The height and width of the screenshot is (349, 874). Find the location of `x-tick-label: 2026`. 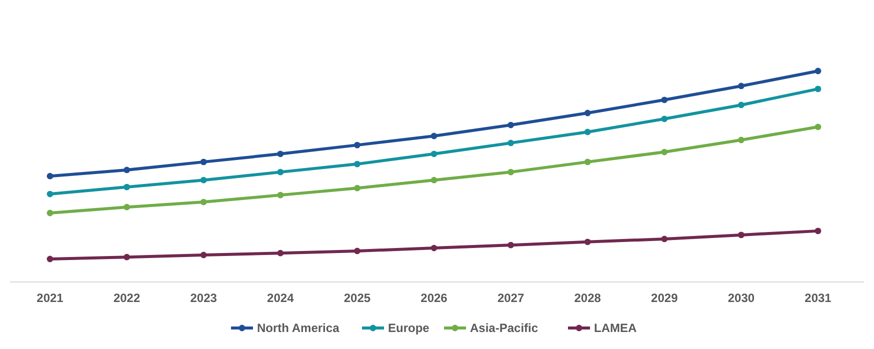

x-tick-label: 2026 is located at coordinates (434, 298).